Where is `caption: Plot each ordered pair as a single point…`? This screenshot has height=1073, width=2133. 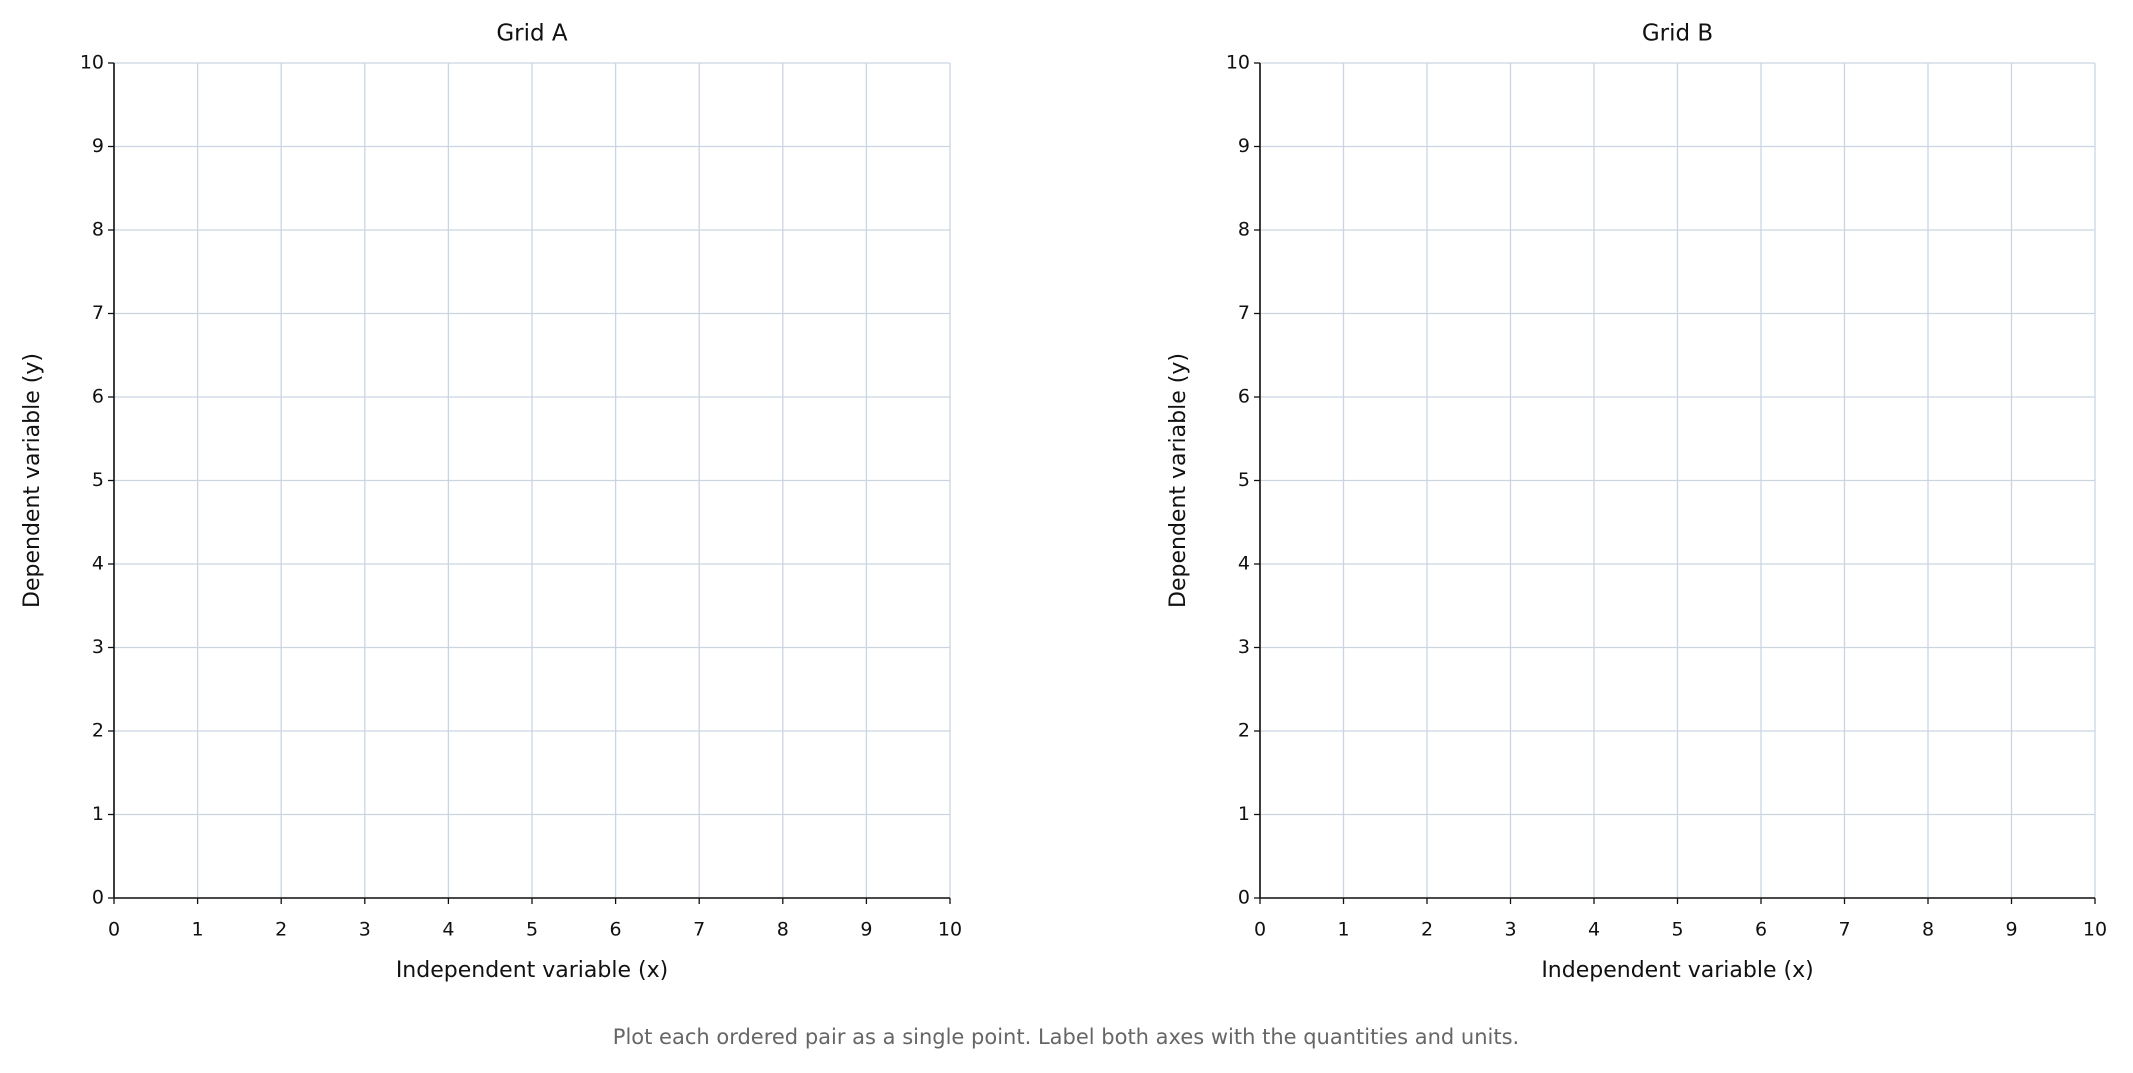 caption: Plot each ordered pair as a single point… is located at coordinates (1066, 1037).